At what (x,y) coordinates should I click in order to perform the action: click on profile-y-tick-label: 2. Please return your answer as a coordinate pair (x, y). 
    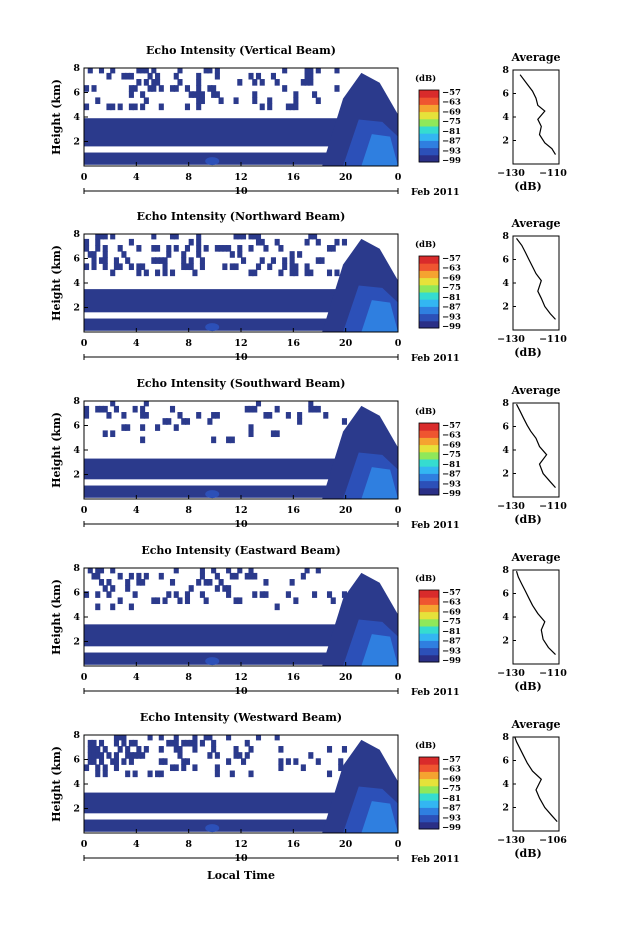
    Looking at the image, I should click on (505, 808).